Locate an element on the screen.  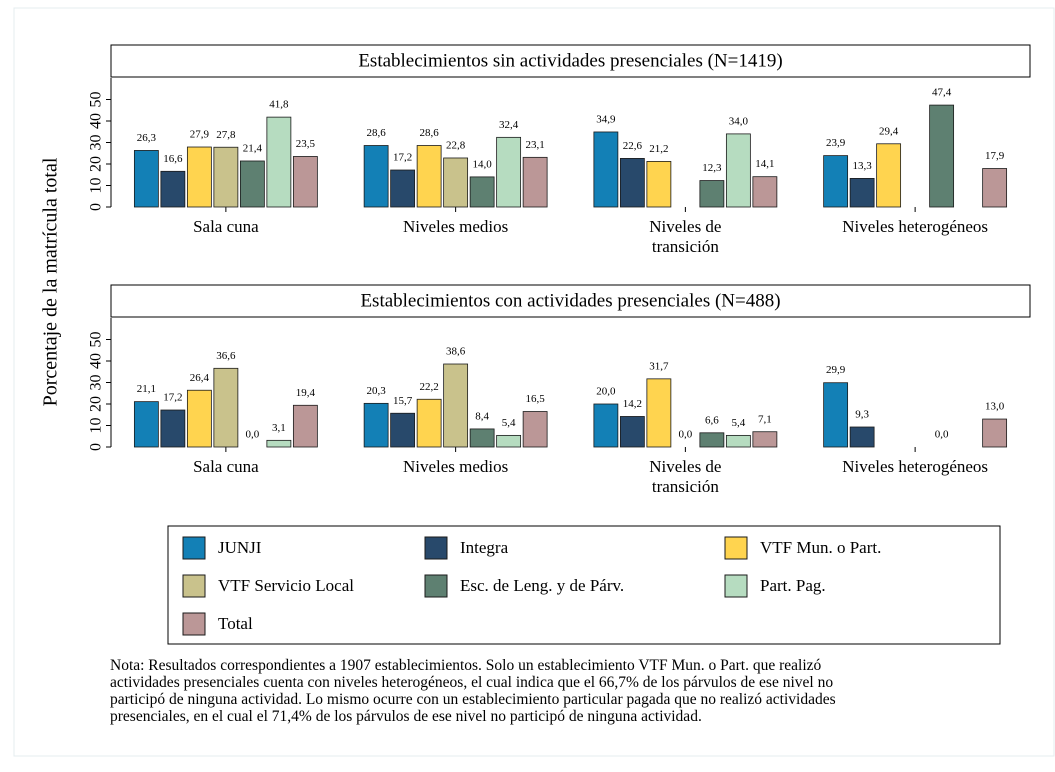
y-tick-label: 50 is located at coordinates (96, 340).